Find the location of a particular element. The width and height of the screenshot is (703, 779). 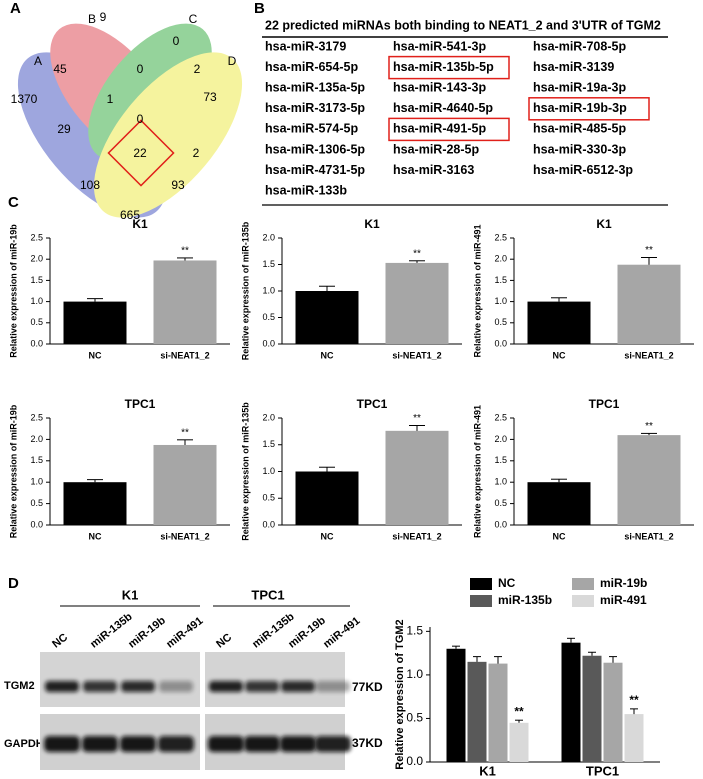

table-cell: hsa-miR-143-3p is located at coordinates (439, 87).